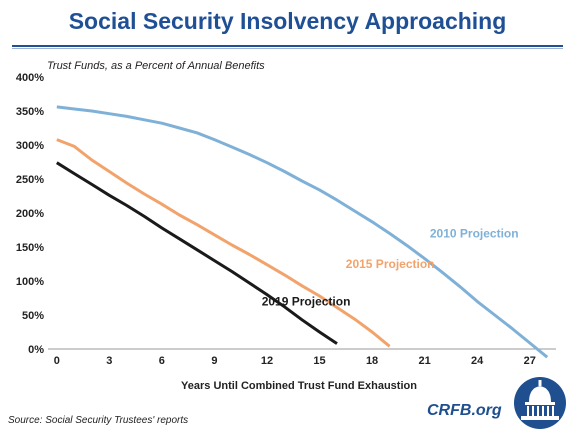  Describe the element at coordinates (306, 301) in the screenshot. I see `series-label-2019: 2019 Projection` at that location.